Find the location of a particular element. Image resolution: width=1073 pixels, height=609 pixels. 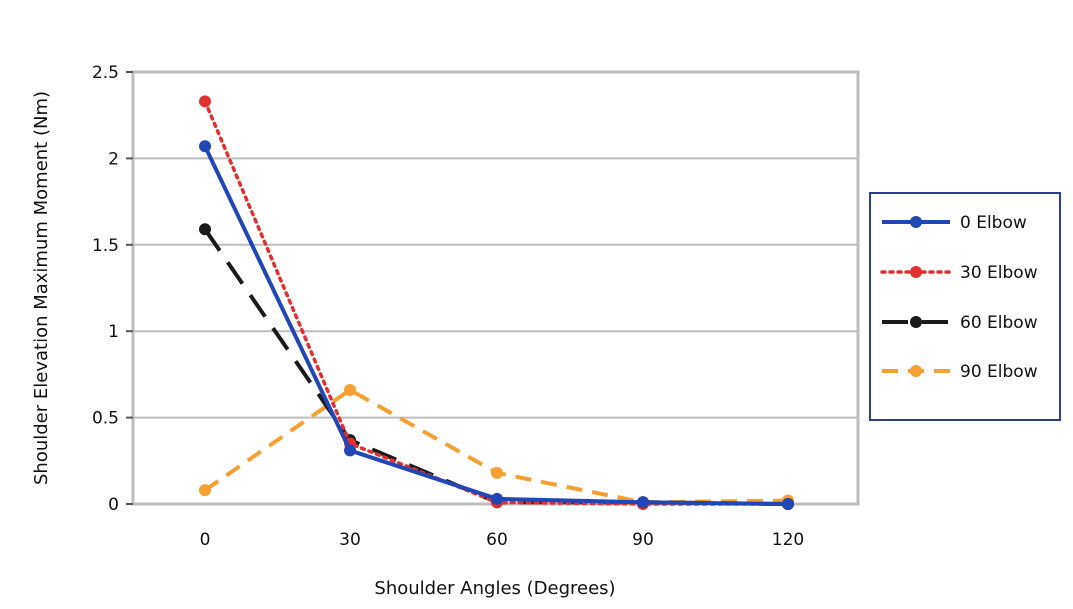

y-tick-label: 2 is located at coordinates (113, 159).